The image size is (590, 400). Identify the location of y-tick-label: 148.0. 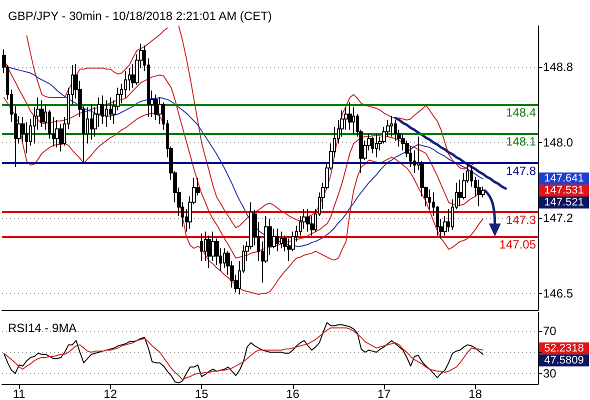
(558, 143).